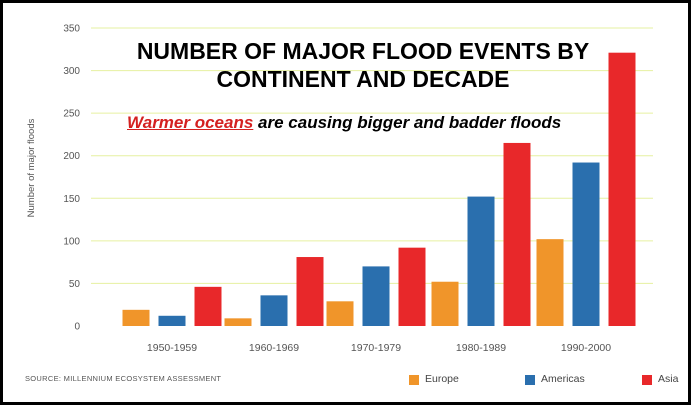 Image resolution: width=691 pixels, height=405 pixels. Describe the element at coordinates (412, 286) in the screenshot. I see `bar-asia-1970-1979` at that location.